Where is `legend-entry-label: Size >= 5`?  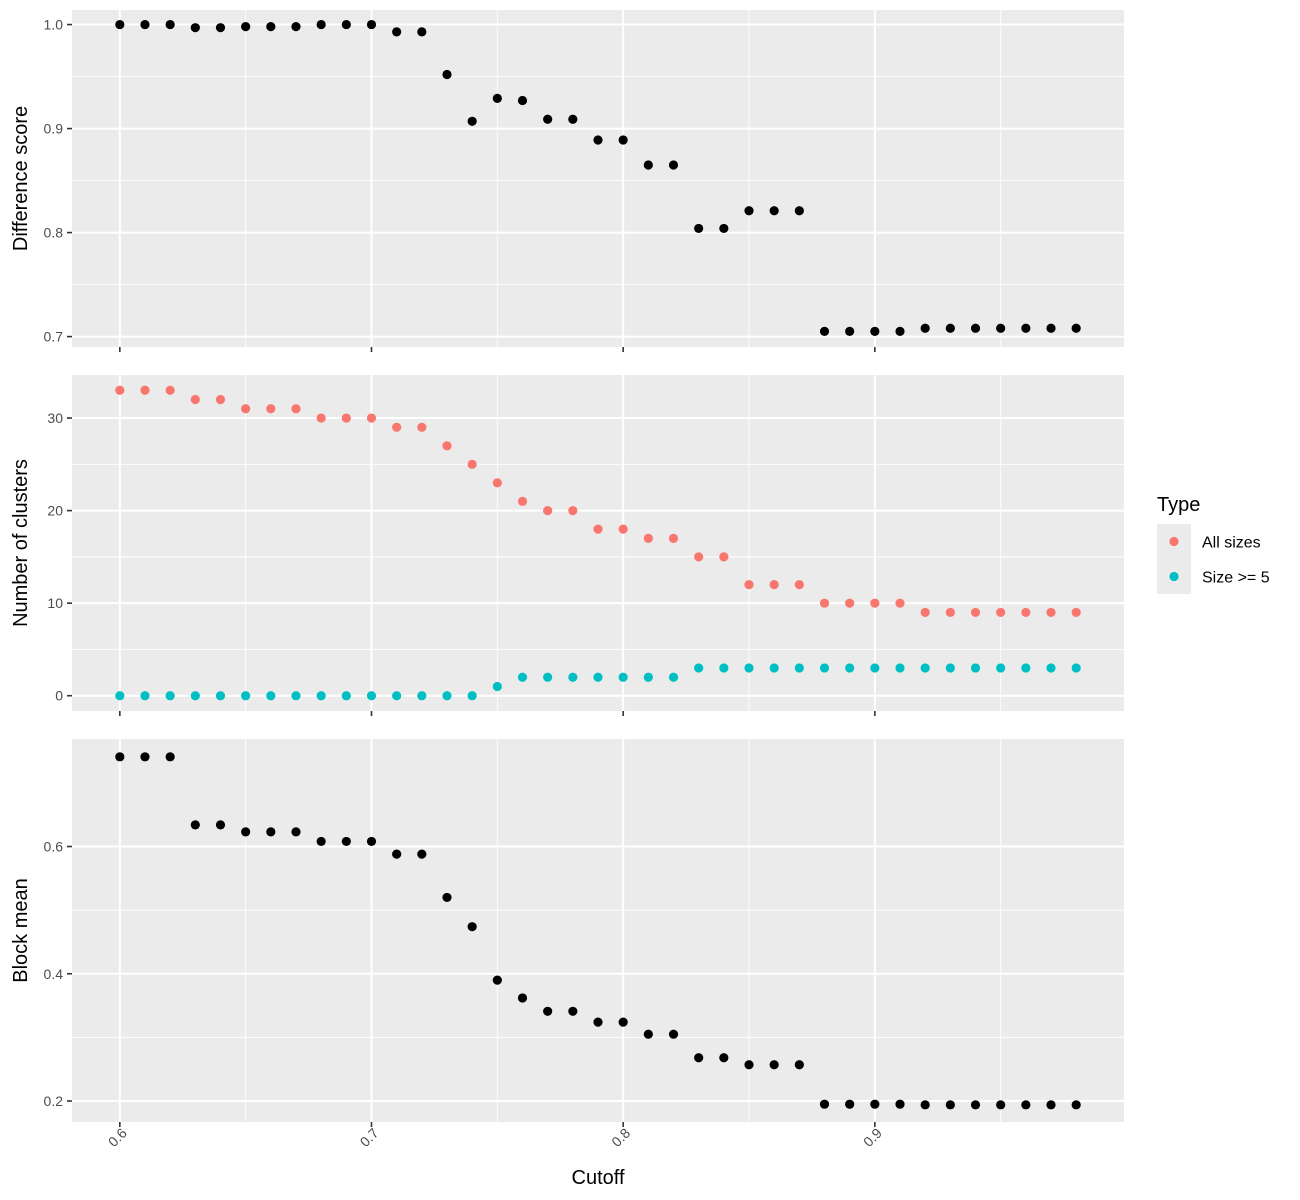
legend-entry-label: Size >= 5 is located at coordinates (1236, 578).